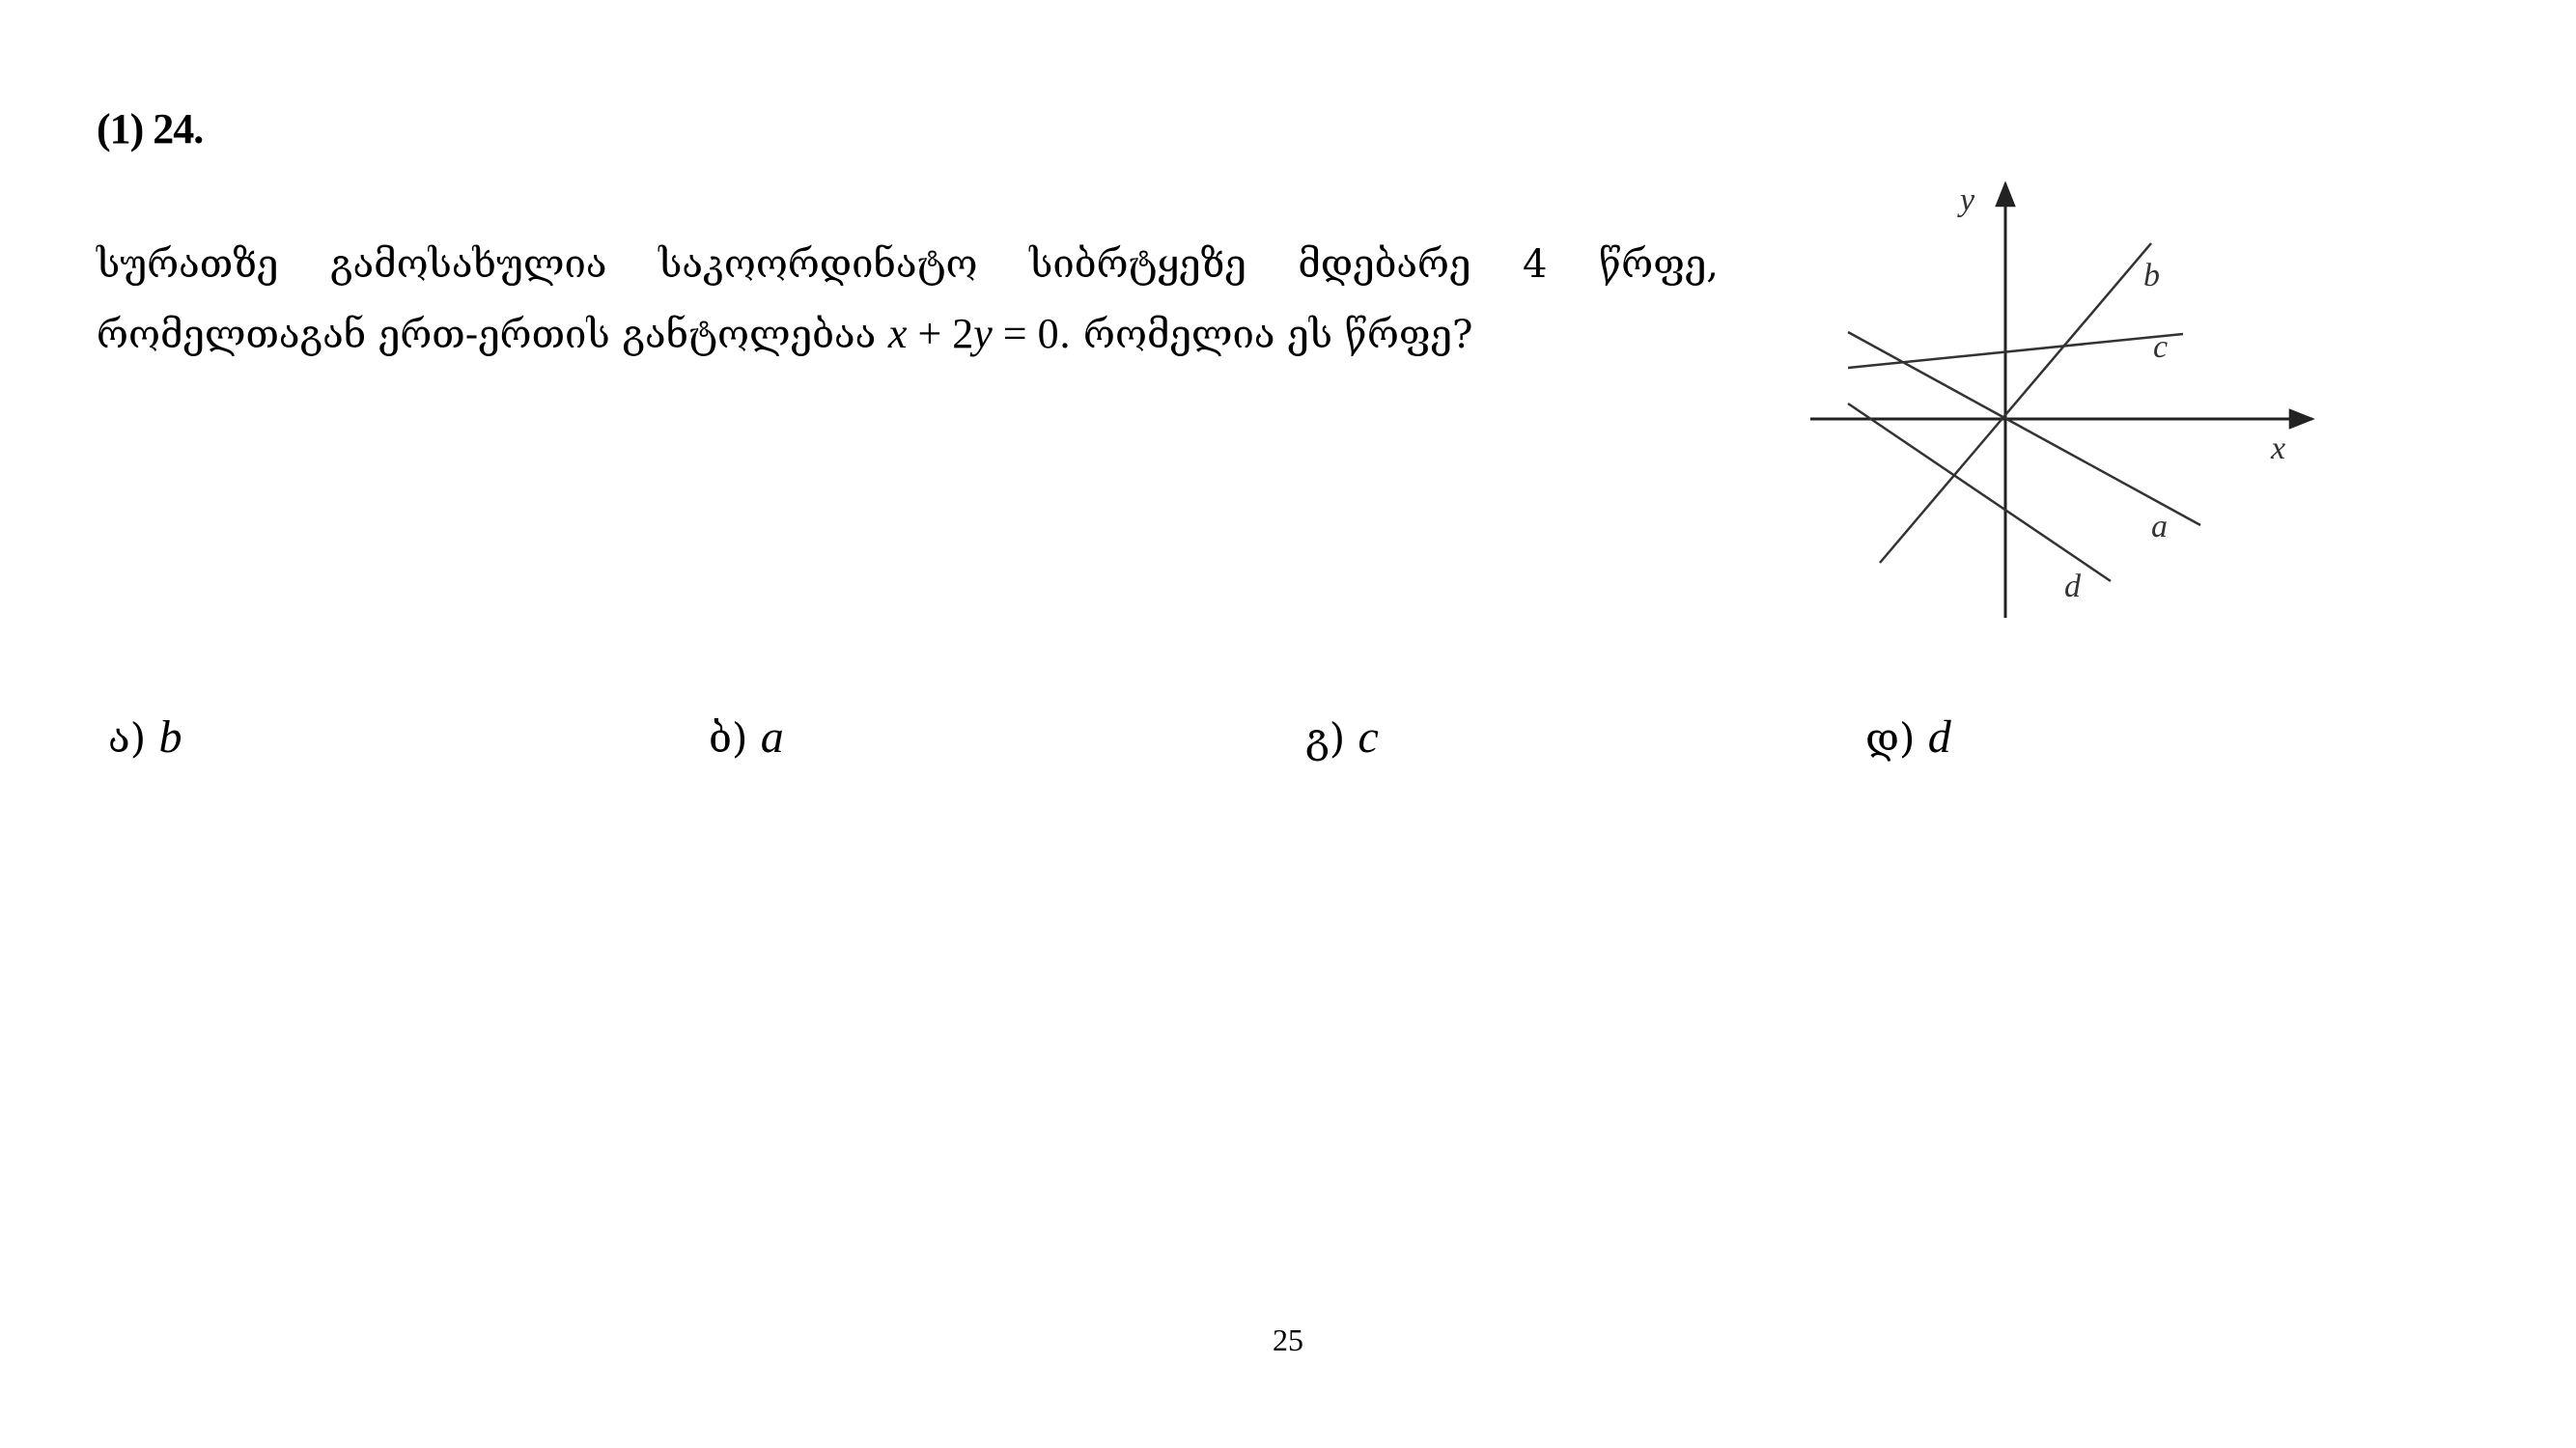 The width and height of the screenshot is (2576, 1448). What do you see at coordinates (1980, 493) in the screenshot?
I see `line-d` at bounding box center [1980, 493].